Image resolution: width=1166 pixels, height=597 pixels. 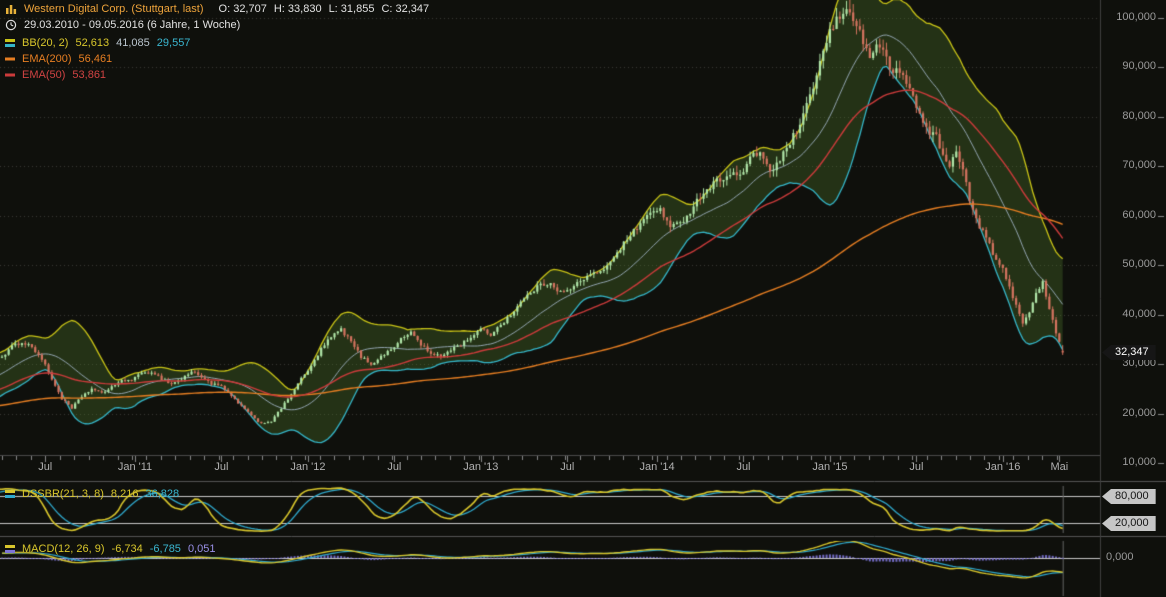 I want to click on x-axis-label: Jan '15, so click(x=830, y=467).